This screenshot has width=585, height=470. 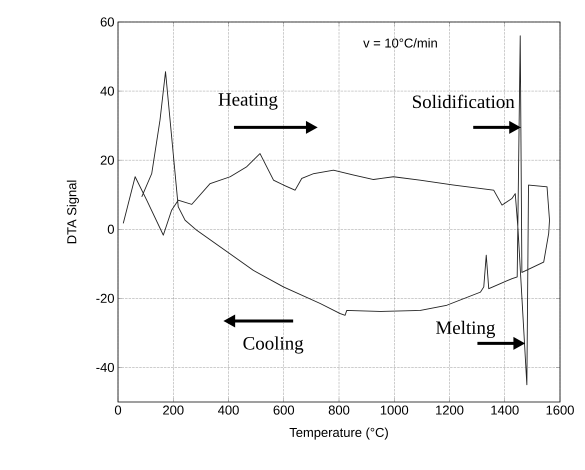 I want to click on annotation: Cooling, so click(x=273, y=345).